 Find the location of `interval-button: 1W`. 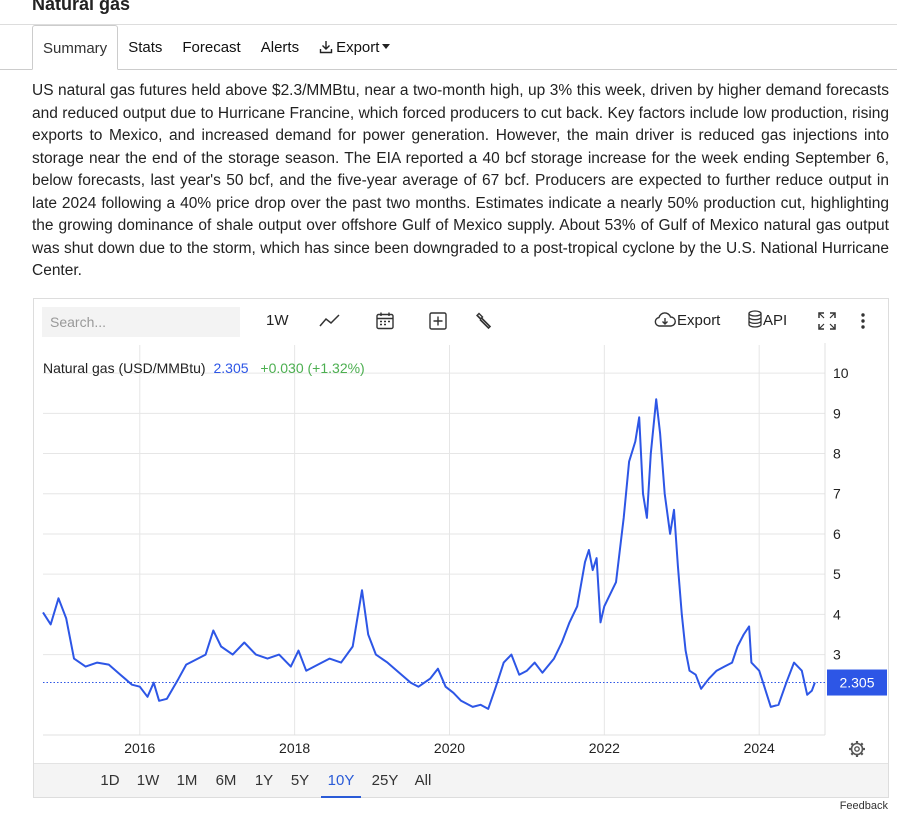

interval-button: 1W is located at coordinates (277, 320).